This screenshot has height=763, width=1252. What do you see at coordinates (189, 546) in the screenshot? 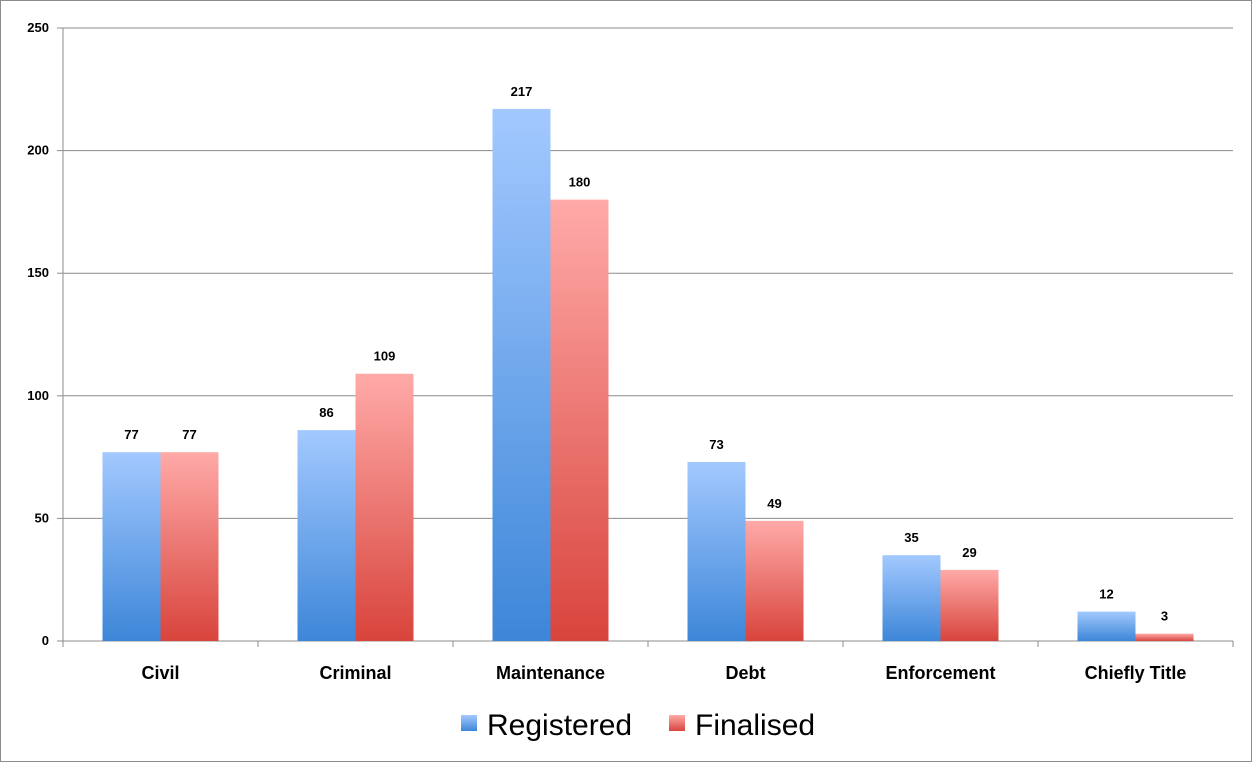
I see `bar-civil-finalised` at bounding box center [189, 546].